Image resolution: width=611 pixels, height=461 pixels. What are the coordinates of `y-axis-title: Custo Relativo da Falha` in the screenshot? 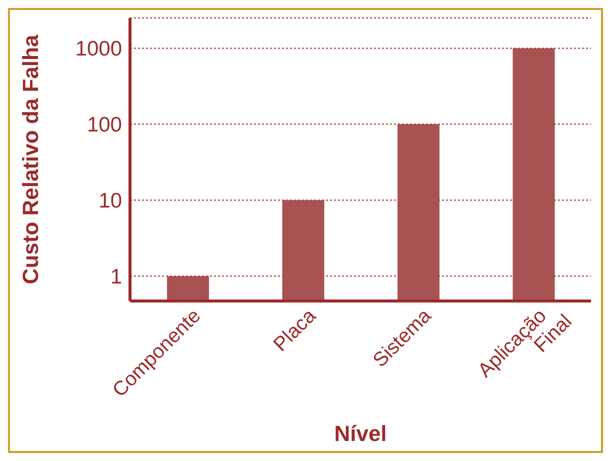 It's located at (30, 159).